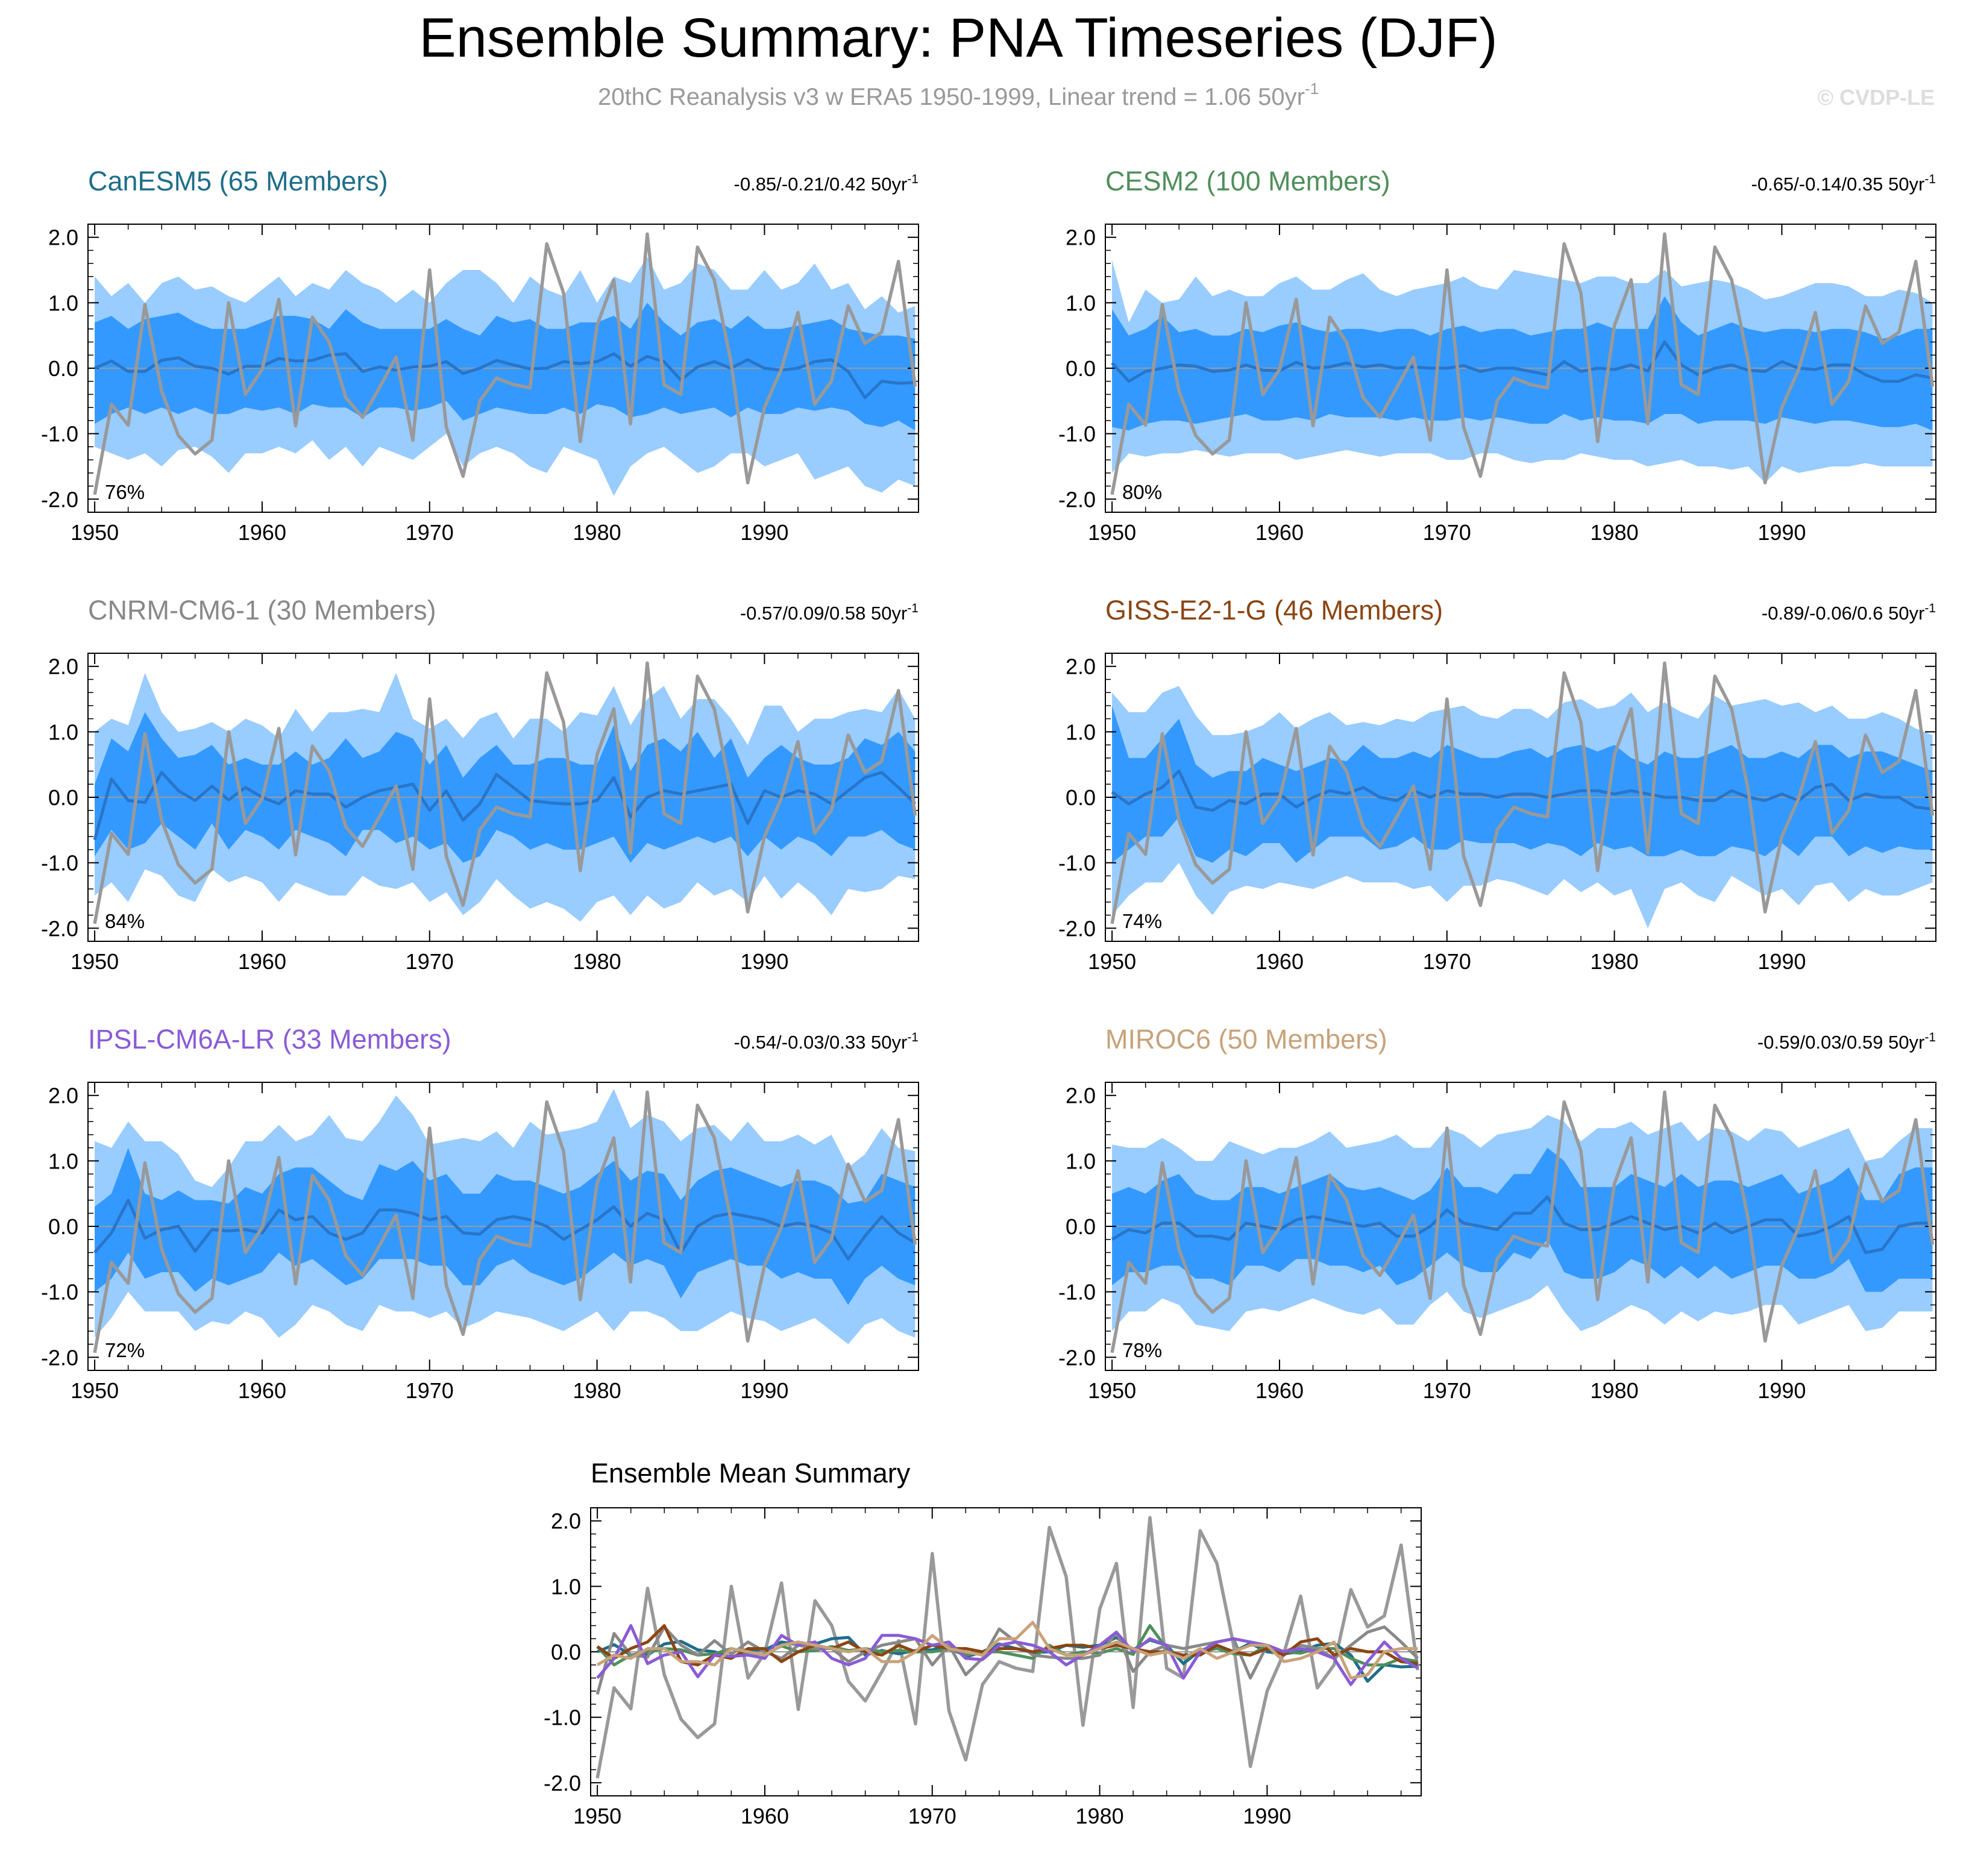 This screenshot has width=1963, height=1876. Describe the element at coordinates (566, 1586) in the screenshot. I see `summary-ytick-label: 1.0` at that location.